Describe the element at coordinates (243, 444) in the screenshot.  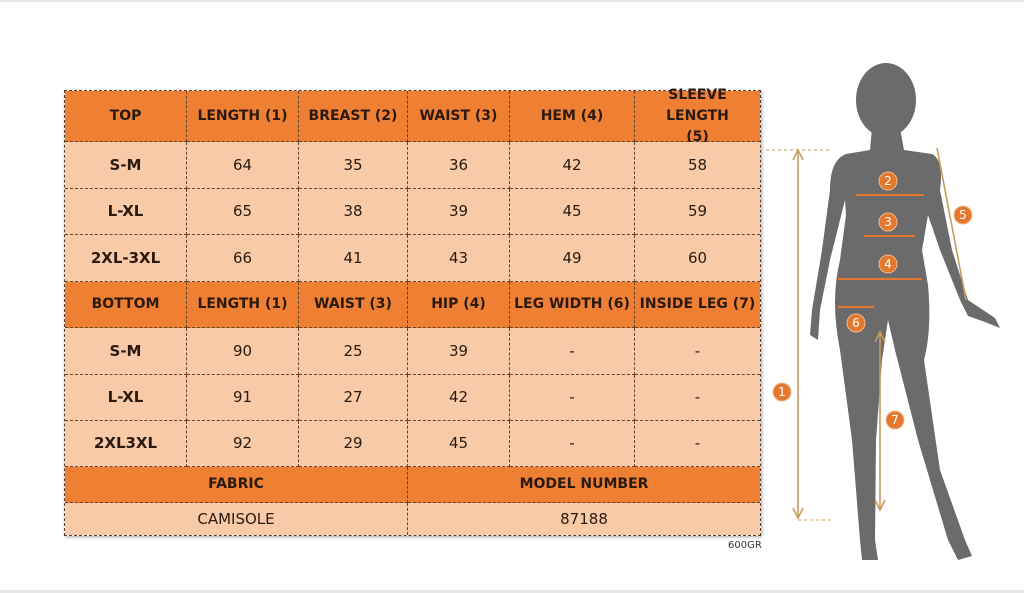
I see `value-cell: 92` at that location.